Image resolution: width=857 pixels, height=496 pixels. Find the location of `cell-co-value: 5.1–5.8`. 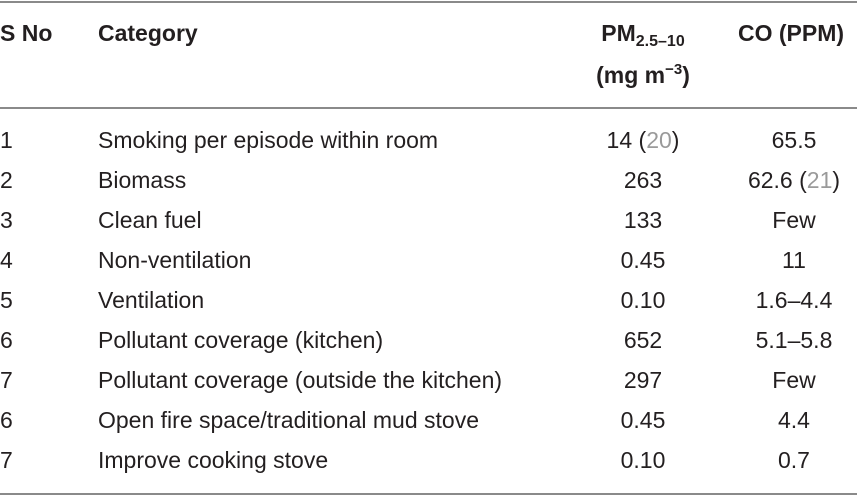

cell-co-value: 5.1–5.8 is located at coordinates (794, 340).